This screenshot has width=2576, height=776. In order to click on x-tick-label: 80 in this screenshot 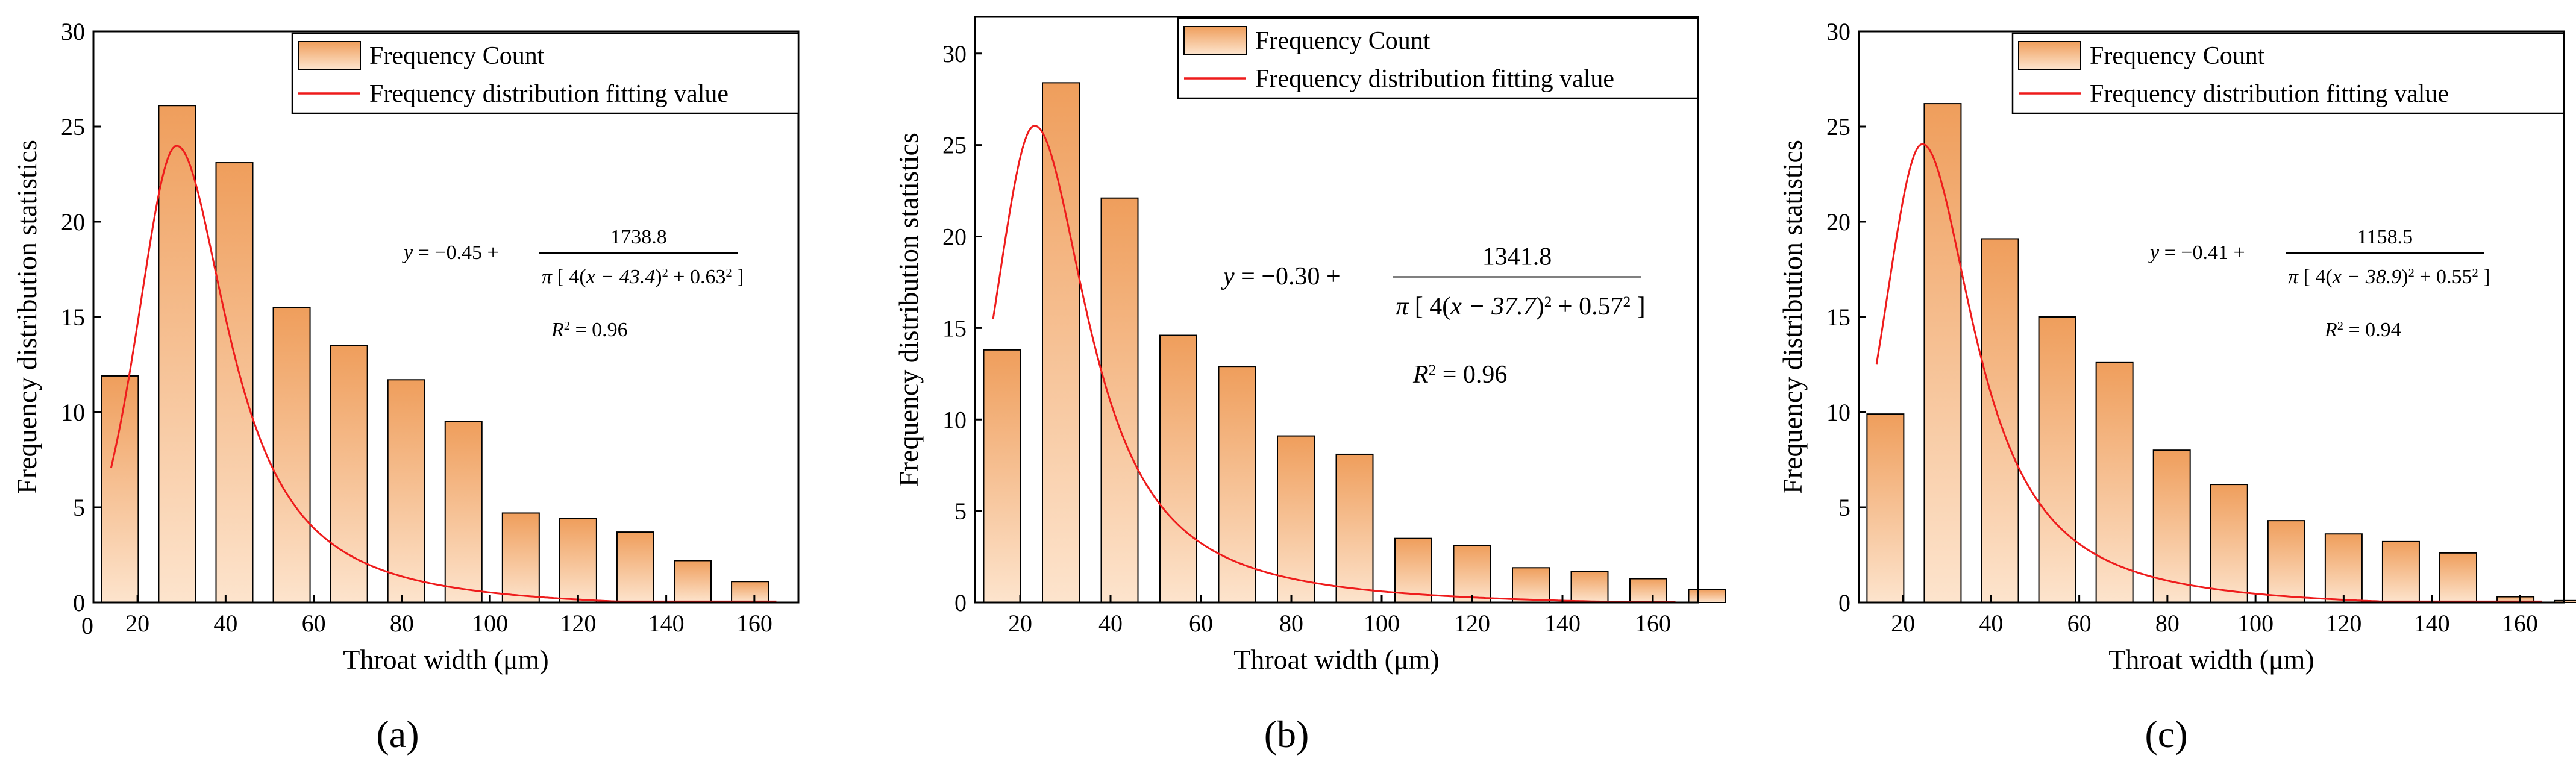, I will do `click(2167, 623)`.